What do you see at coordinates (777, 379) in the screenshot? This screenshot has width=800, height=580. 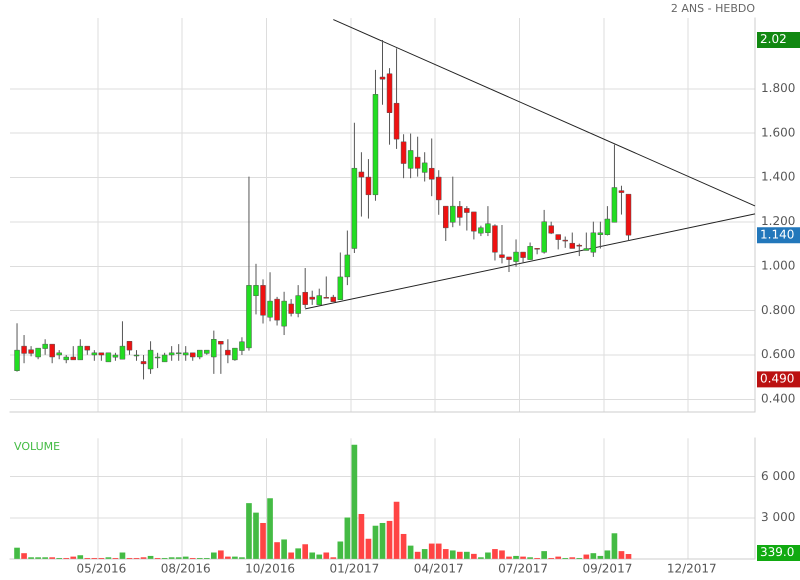 I see `text: 0.490` at bounding box center [777, 379].